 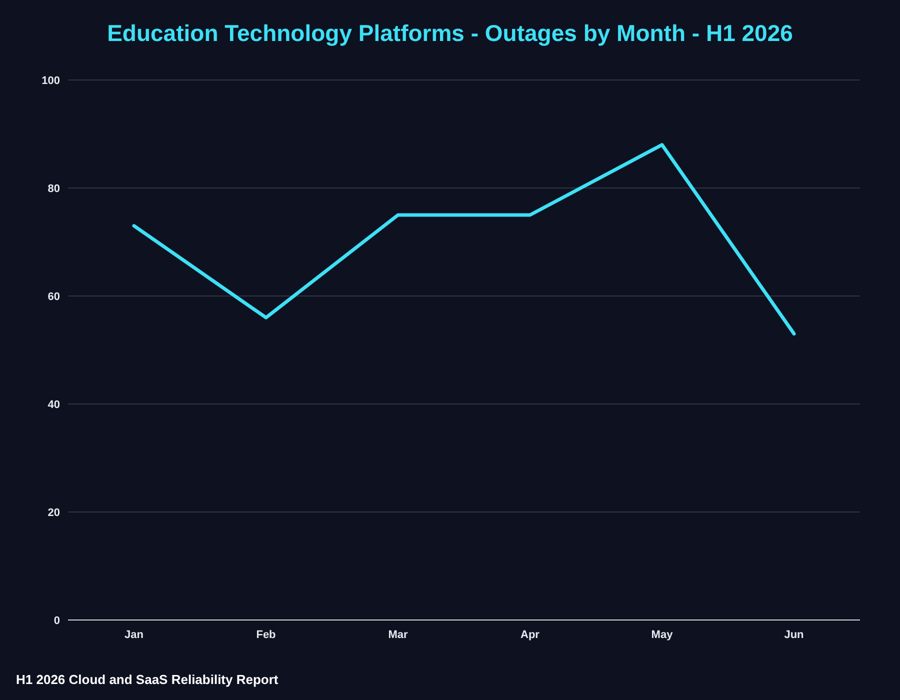 I want to click on x-tick-label: Apr, so click(x=530, y=635).